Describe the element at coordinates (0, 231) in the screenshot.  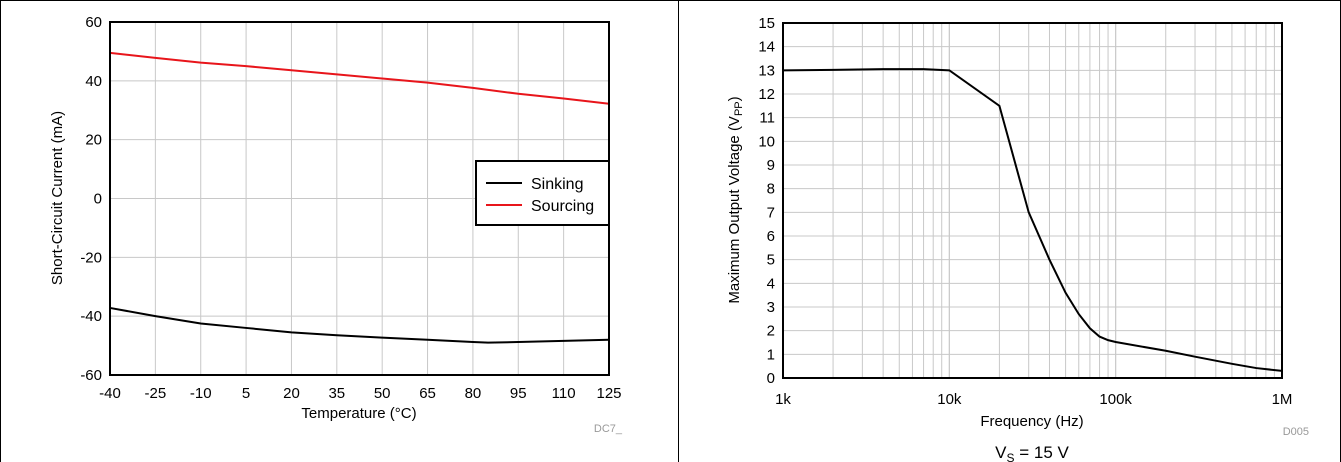
I see `frame-left-border` at that location.